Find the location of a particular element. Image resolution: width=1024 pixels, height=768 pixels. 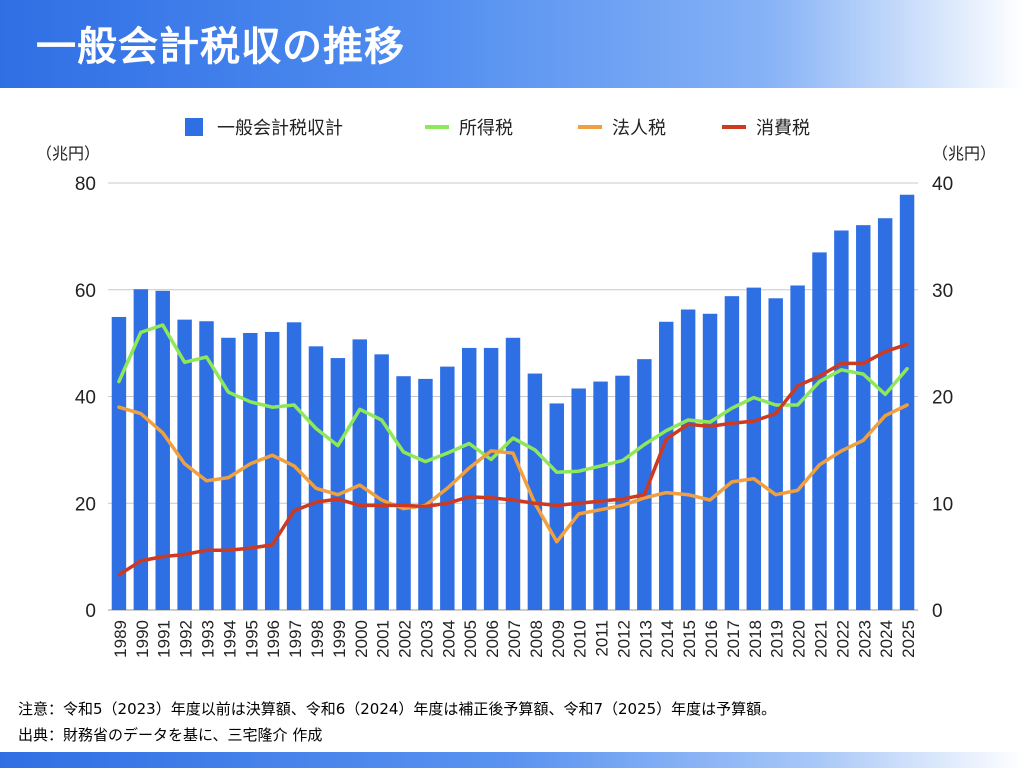

x-tick-label: 1997 is located at coordinates (295, 639).